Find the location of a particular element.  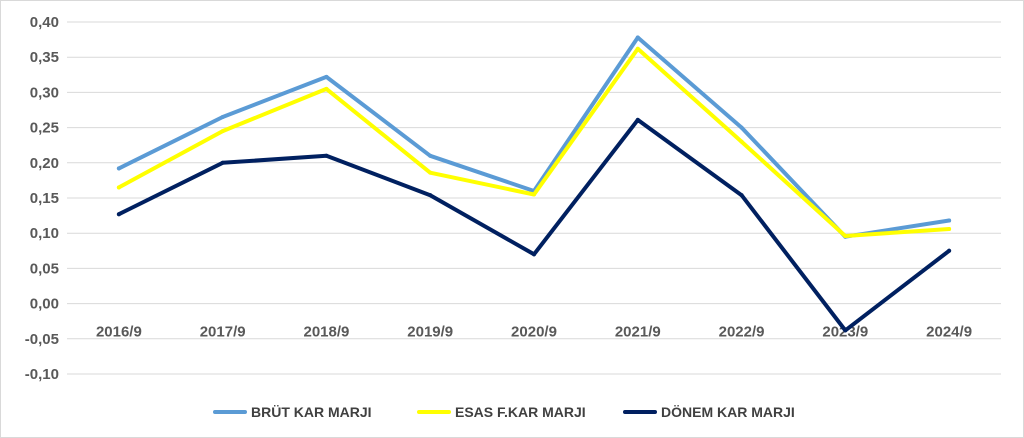

y-tick-label: -0,05 is located at coordinates (42, 339).